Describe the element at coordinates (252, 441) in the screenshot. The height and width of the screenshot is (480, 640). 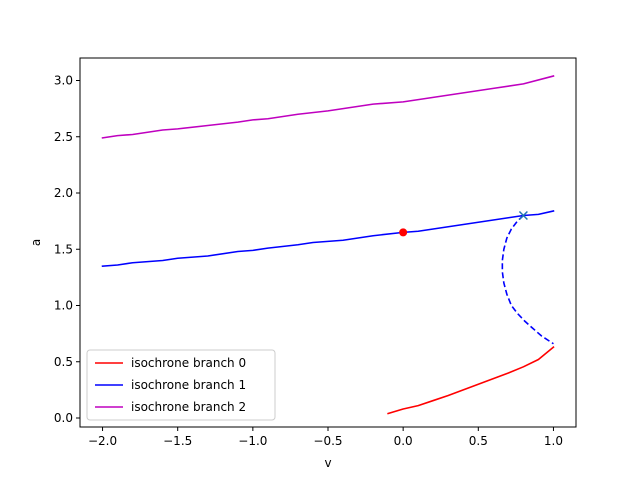
I see `x-tick-label: −1.0` at that location.